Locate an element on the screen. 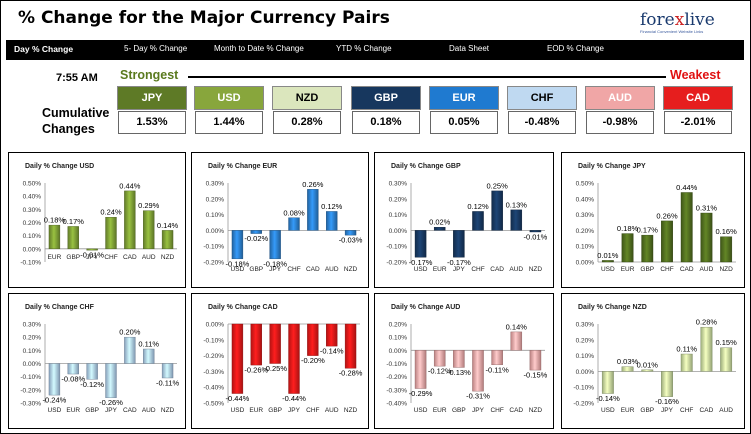 This screenshot has width=751, height=434. data-label: 0.20% is located at coordinates (130, 332).